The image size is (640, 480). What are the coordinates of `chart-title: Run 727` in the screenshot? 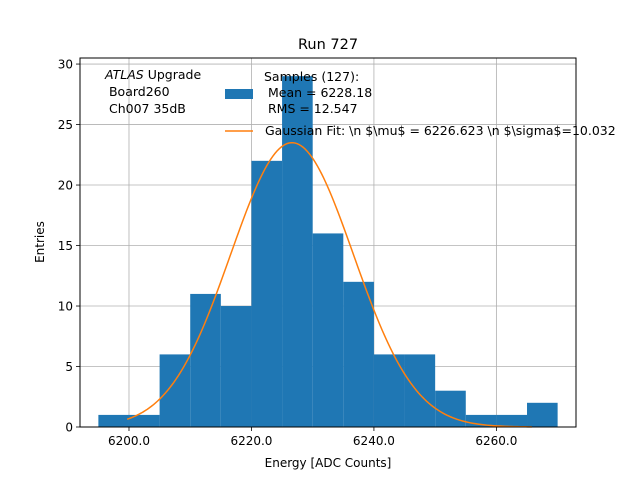 It's located at (328, 45).